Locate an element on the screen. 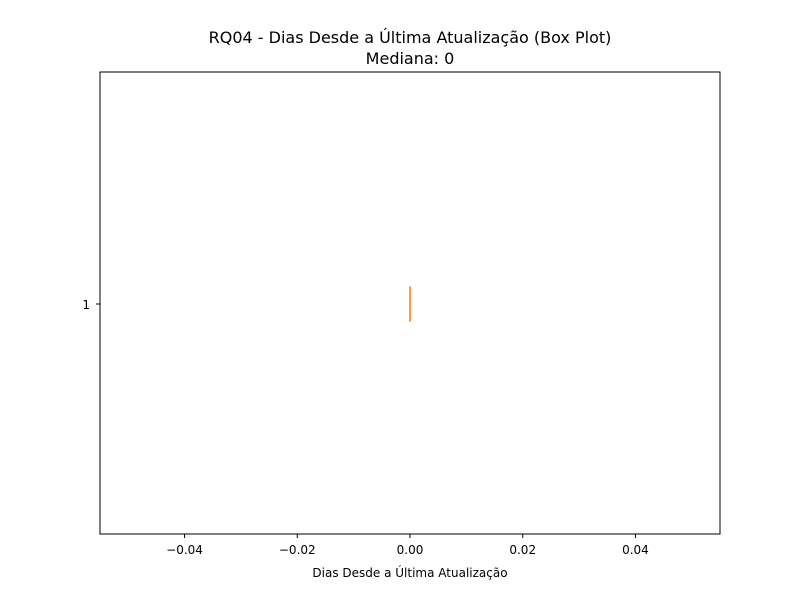 The image size is (800, 600). x-tick-label: 0.04 is located at coordinates (635, 550).